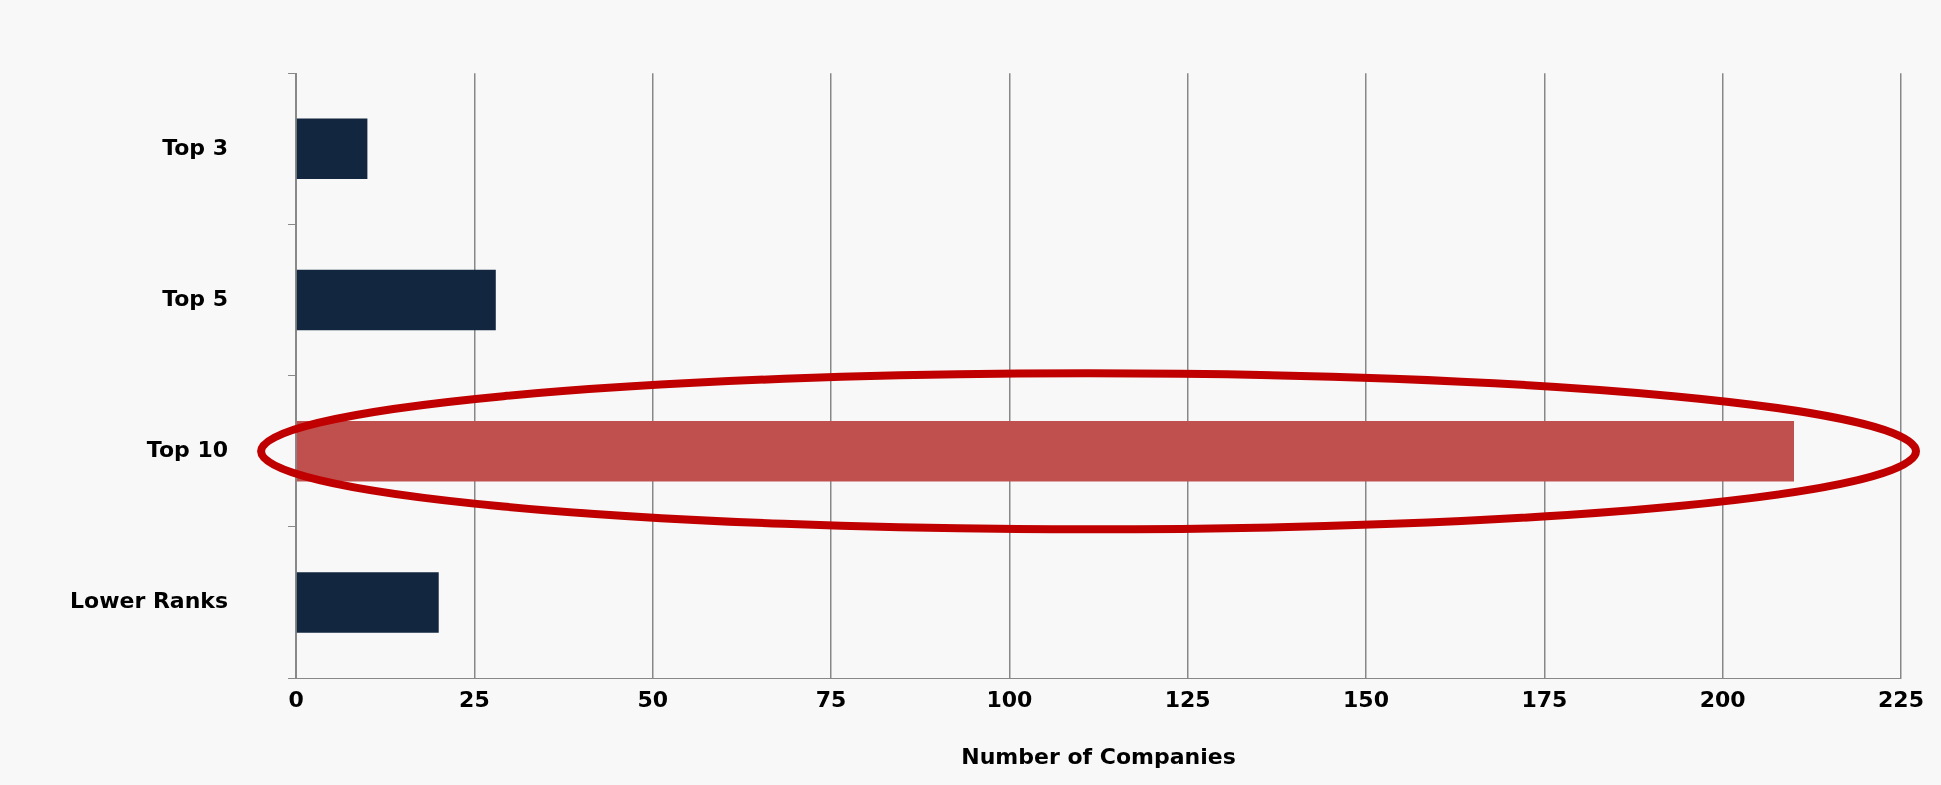 The image size is (1941, 785). I want to click on x-tick-label: 175, so click(1544, 700).